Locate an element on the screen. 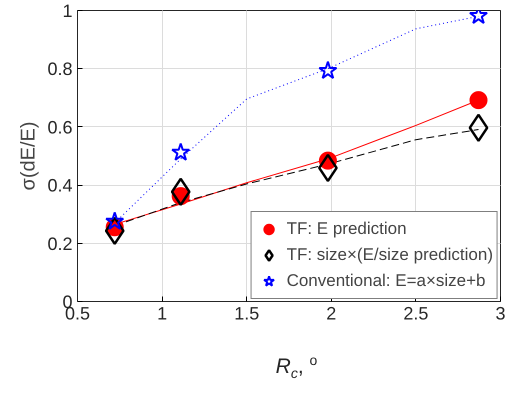 This screenshot has height=393, width=506. legend-label: Conventional: E=a×size+b is located at coordinates (386, 281).